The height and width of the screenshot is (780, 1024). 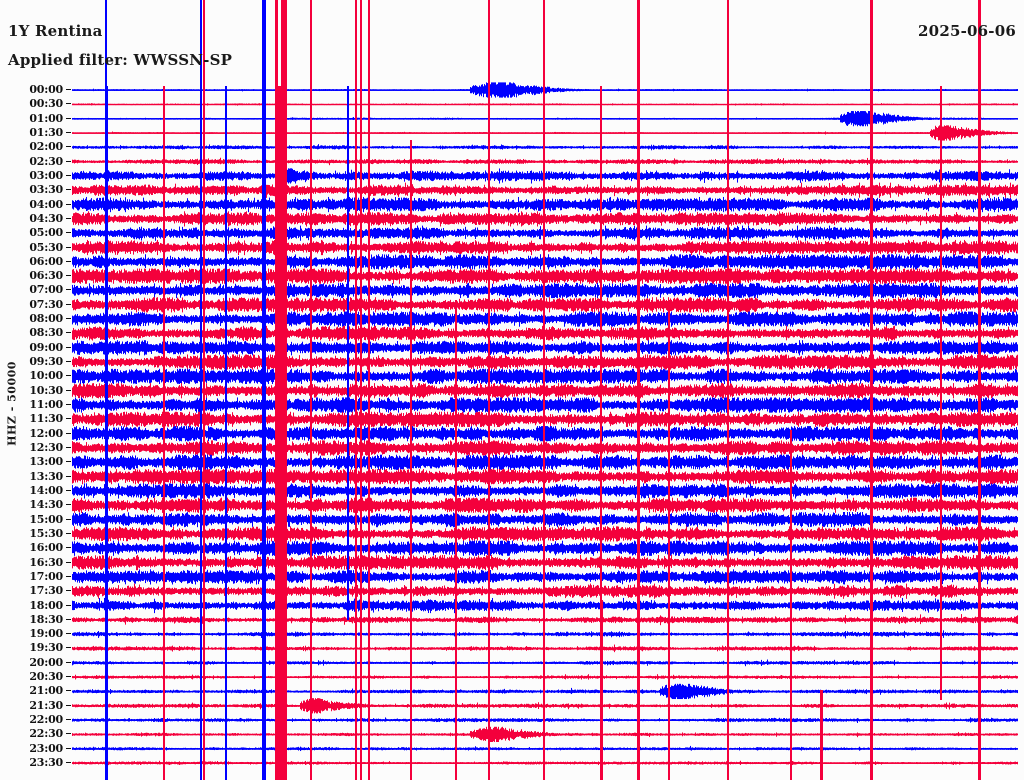 What do you see at coordinates (46, 132) in the screenshot?
I see `time-tick-label: 01:30` at bounding box center [46, 132].